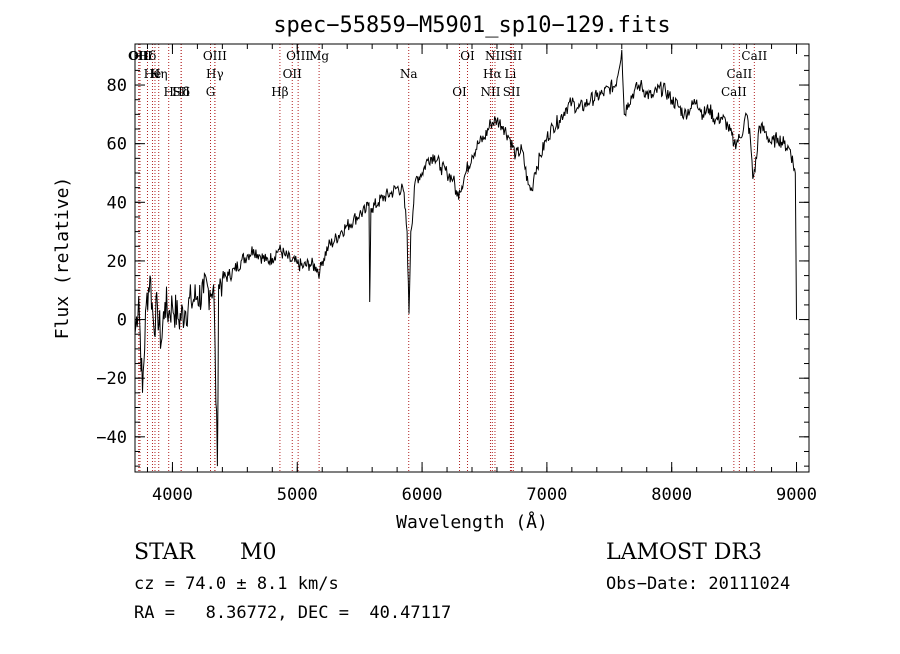 The image size is (900, 654). Describe the element at coordinates (117, 262) in the screenshot. I see `y-tick-label: 20` at that location.